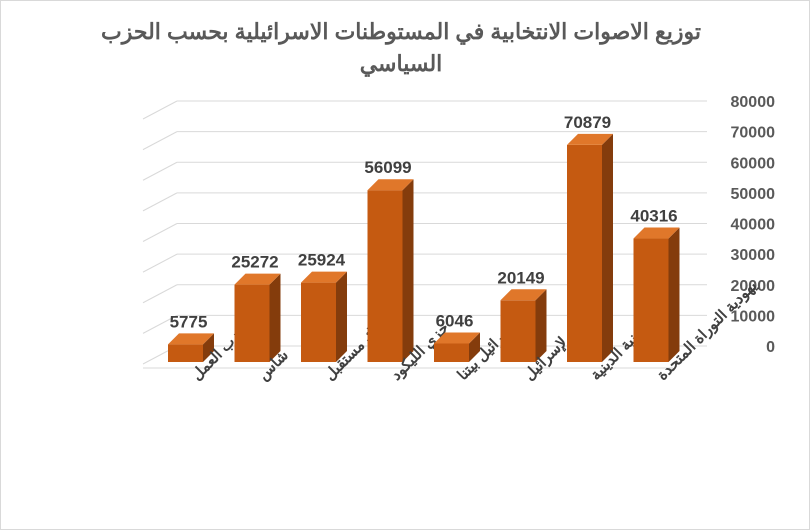 The height and width of the screenshot is (530, 810). I want to click on chart-title-line-2: السياسي, so click(401, 63).